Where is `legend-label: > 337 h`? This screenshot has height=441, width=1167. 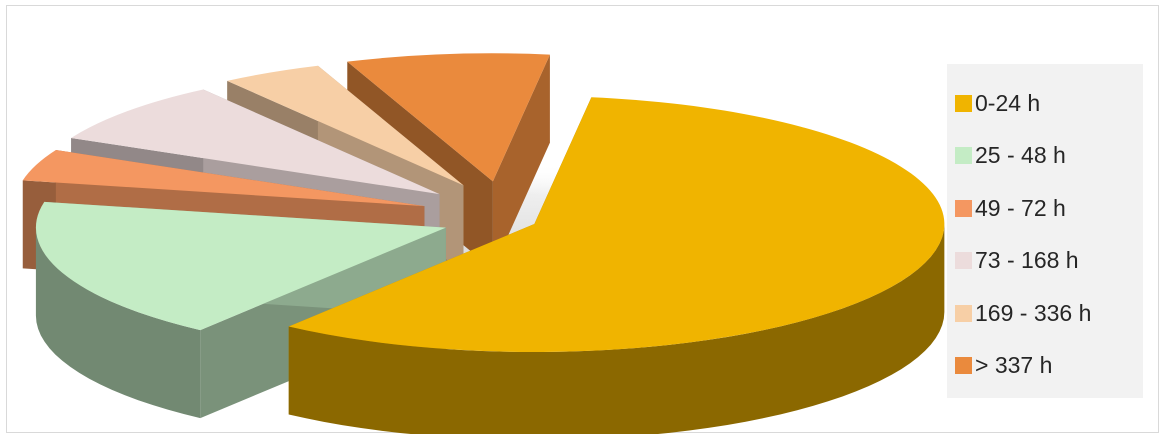
legend-label: > 337 h is located at coordinates (1014, 365).